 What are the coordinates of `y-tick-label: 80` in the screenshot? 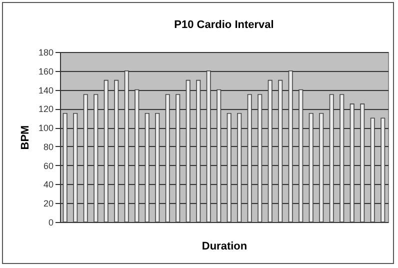 It's located at (48, 147).